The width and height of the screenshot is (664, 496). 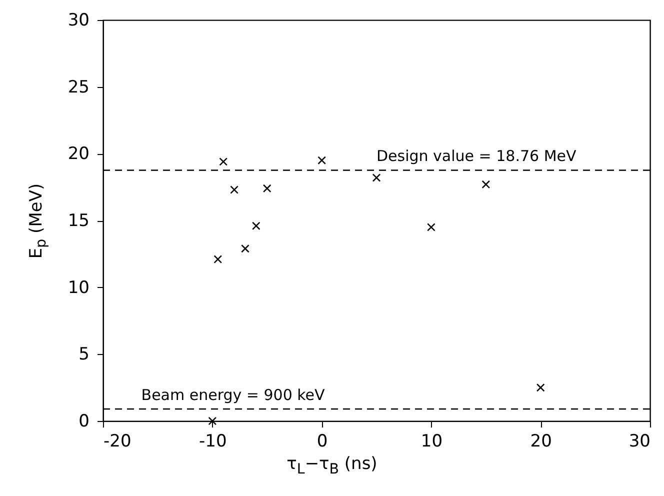 What do you see at coordinates (213, 442) in the screenshot?
I see `x-tick-label: -10` at bounding box center [213, 442].